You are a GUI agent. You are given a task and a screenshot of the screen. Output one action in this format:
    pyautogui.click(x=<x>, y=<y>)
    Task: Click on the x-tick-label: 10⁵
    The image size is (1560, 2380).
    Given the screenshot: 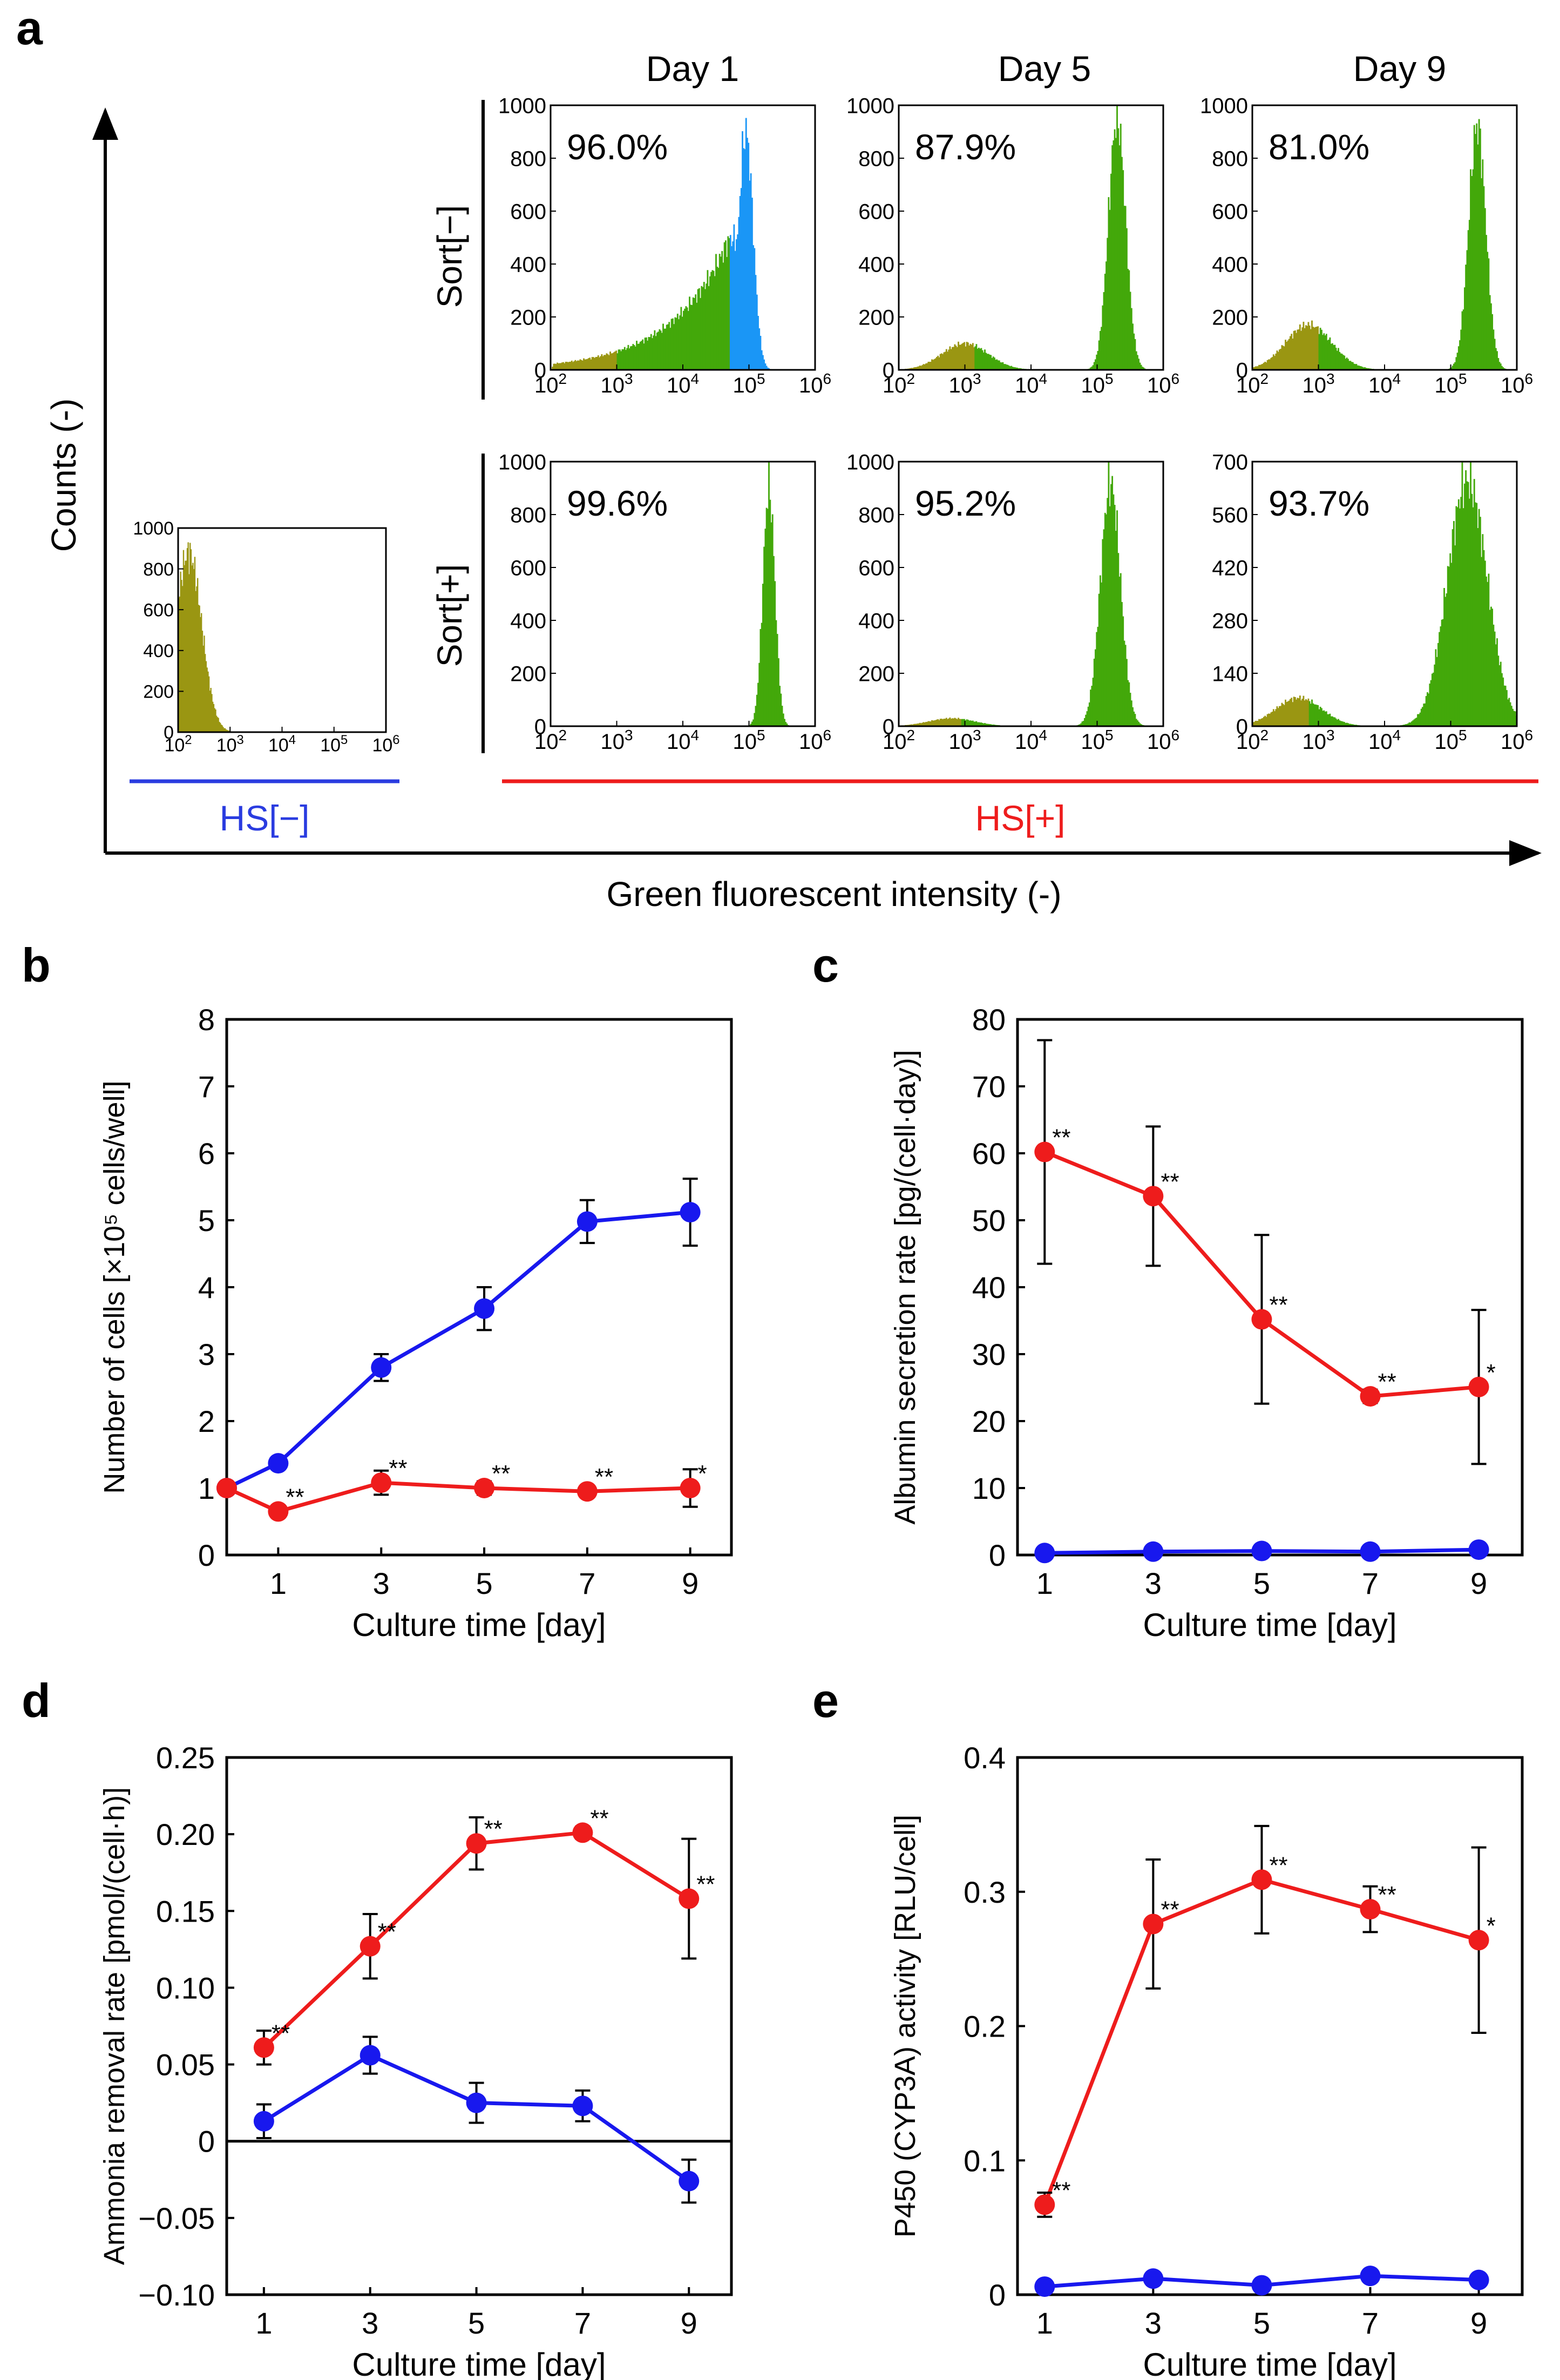 What is the action you would take?
    pyautogui.click(x=1451, y=383)
    